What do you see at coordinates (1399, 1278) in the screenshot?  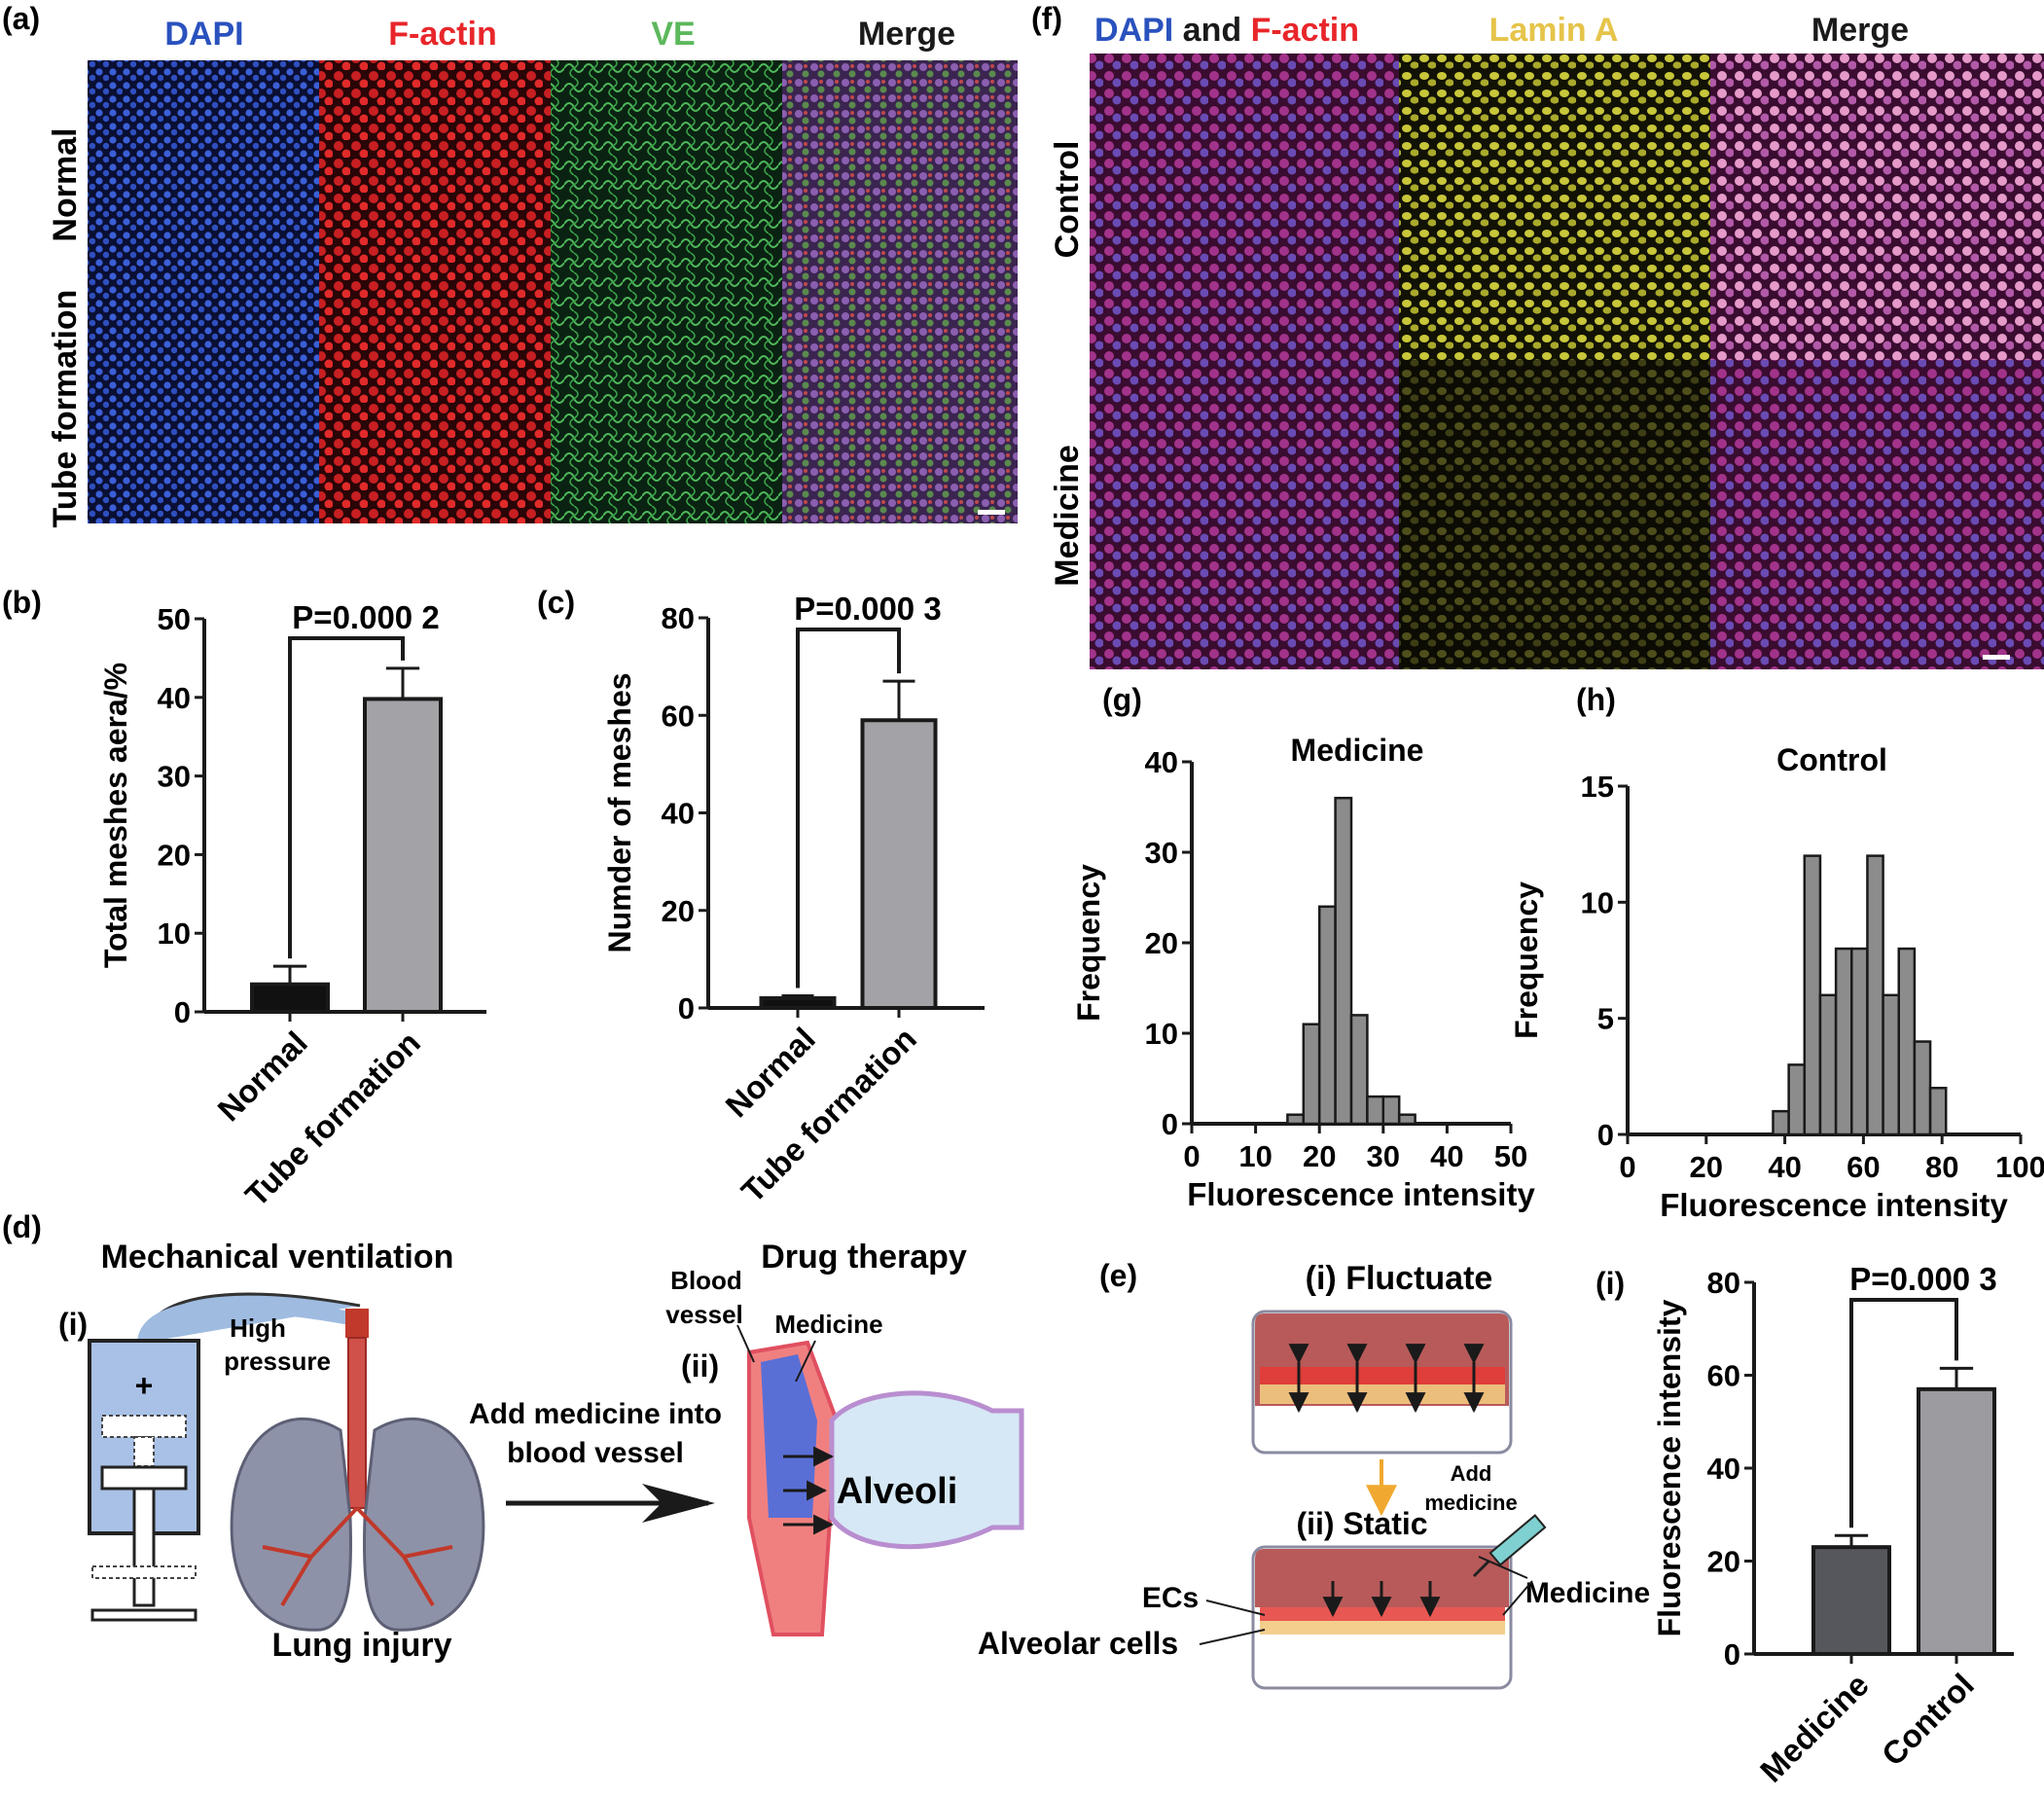 I see `label-fluctuate: (i) Fluctuate` at bounding box center [1399, 1278].